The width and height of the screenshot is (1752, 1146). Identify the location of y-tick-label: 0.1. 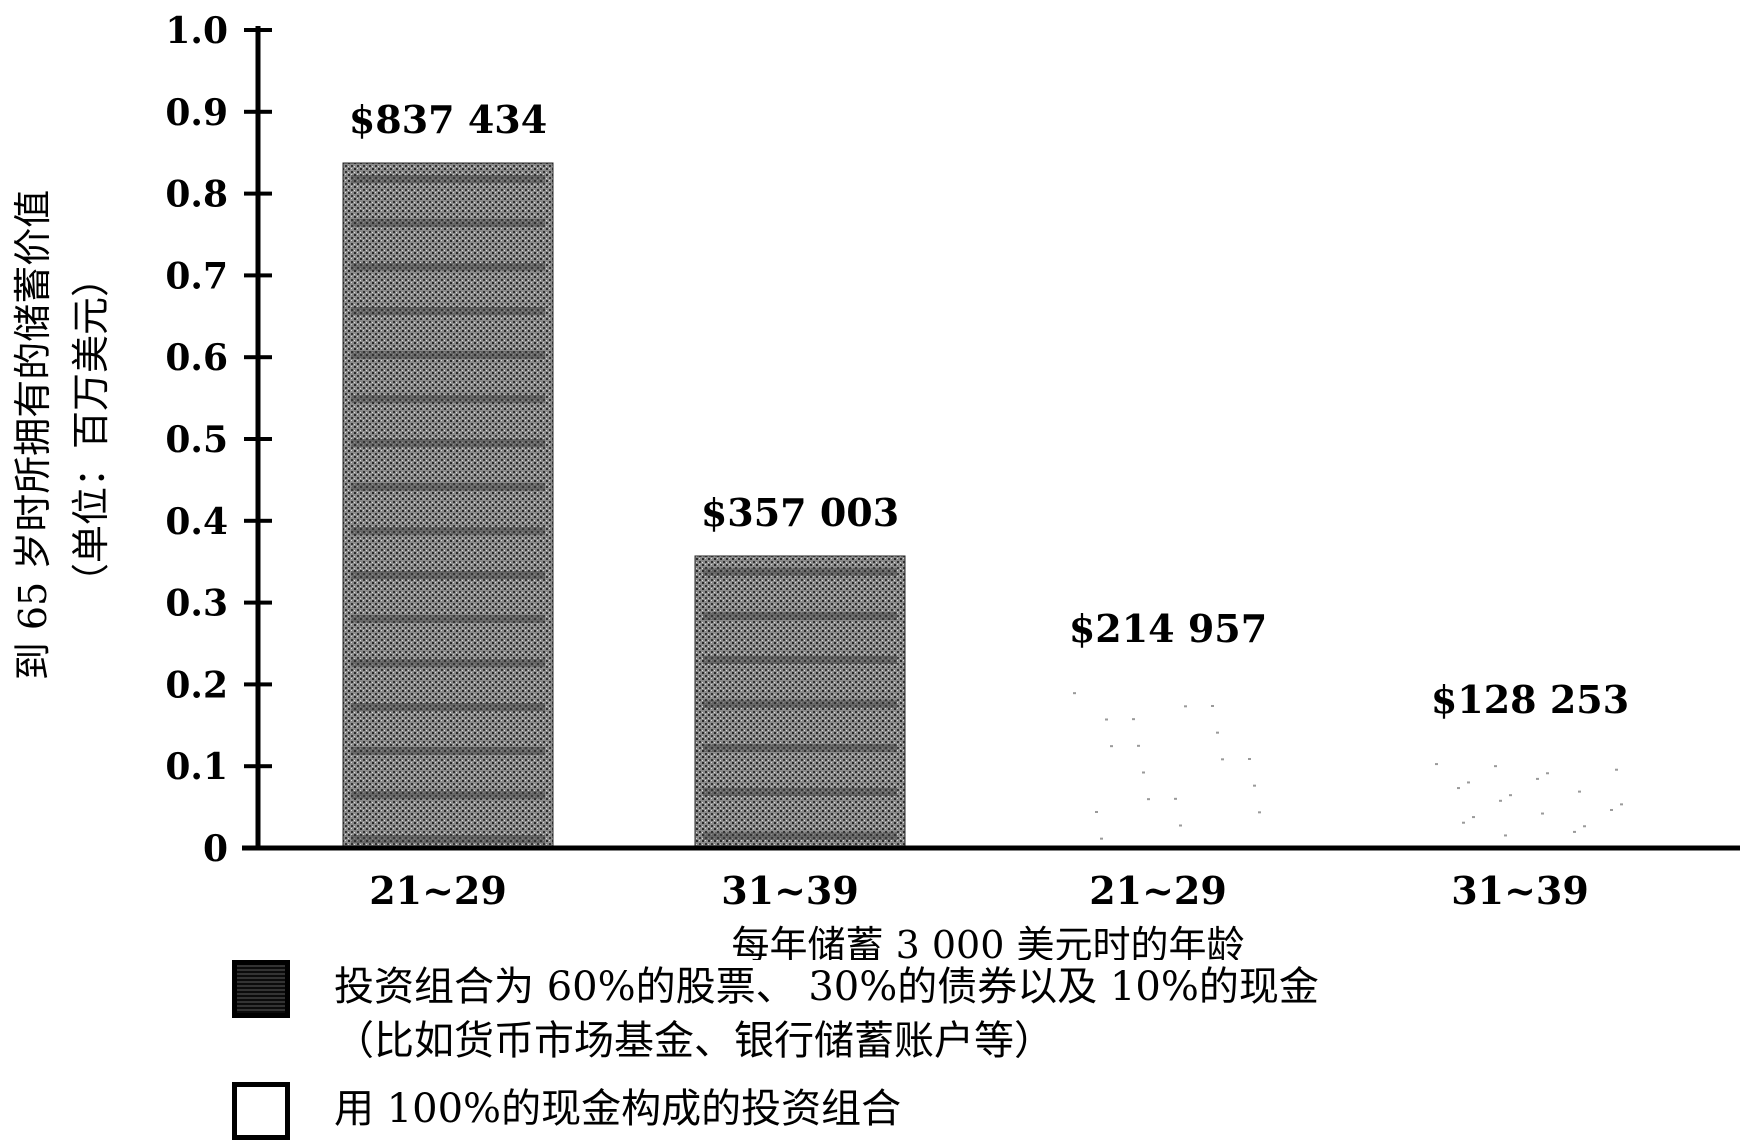
(196, 767).